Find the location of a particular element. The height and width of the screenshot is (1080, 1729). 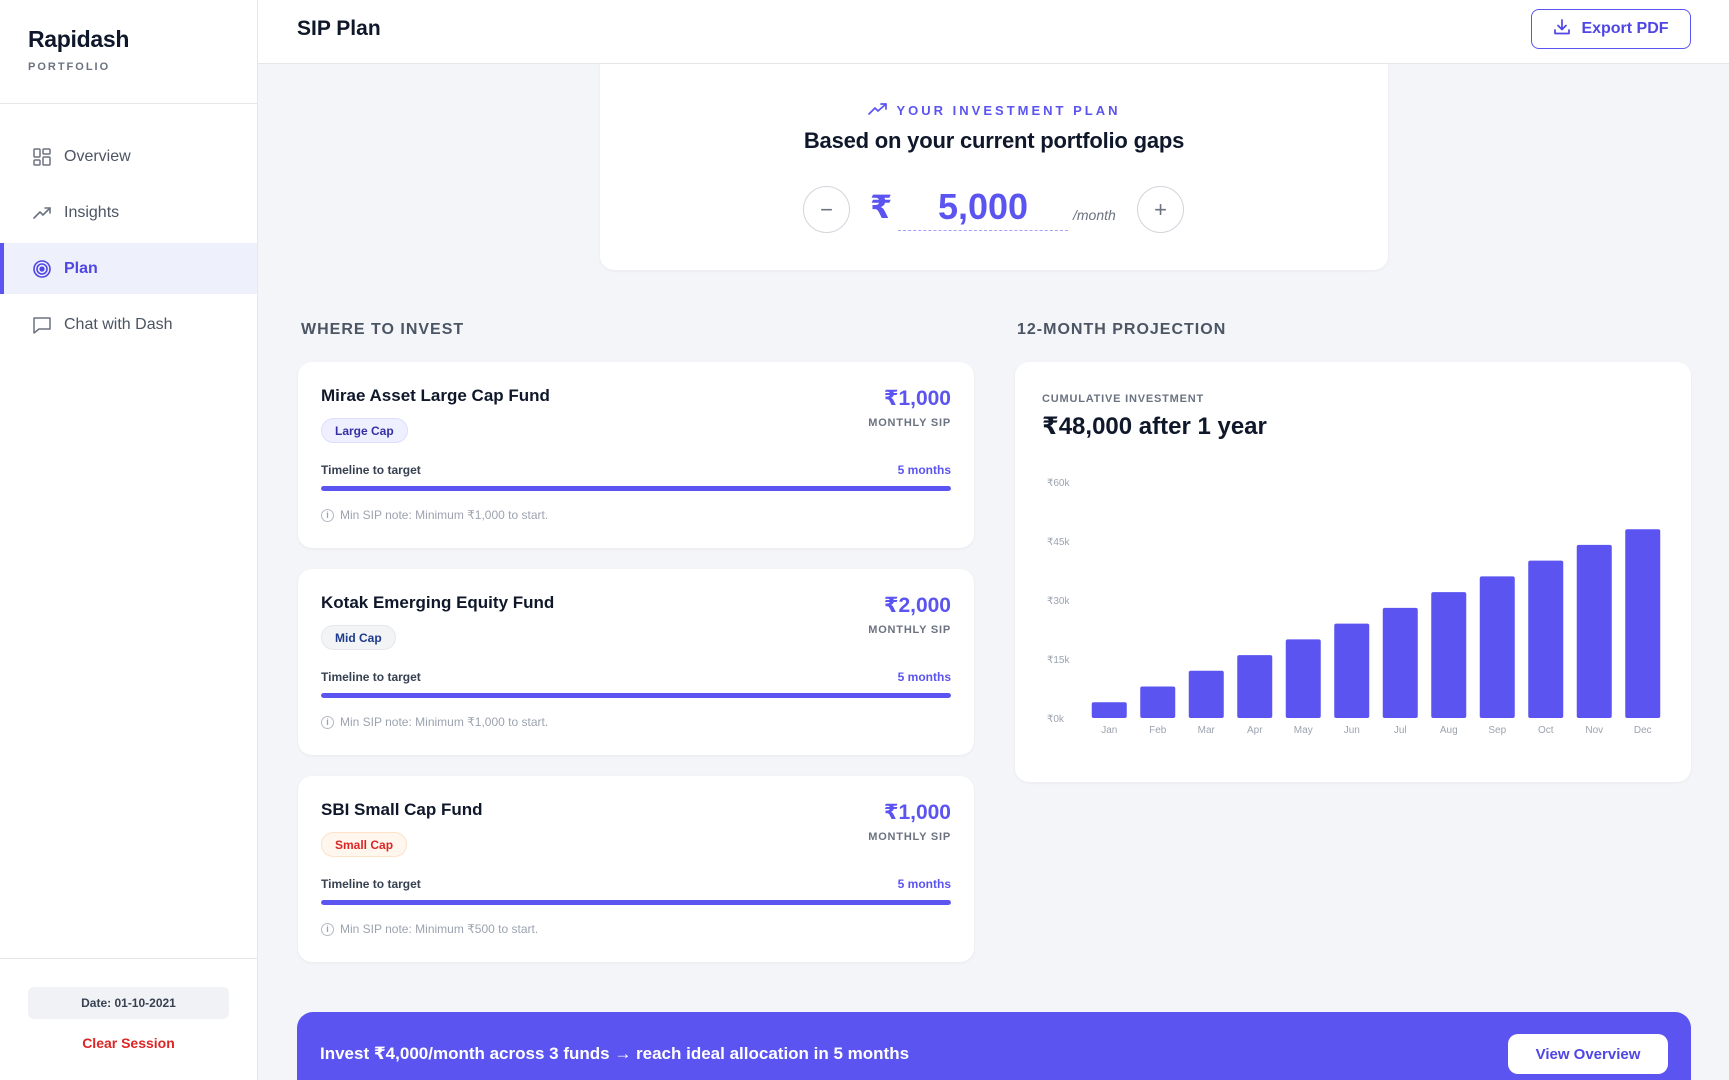

bar-jan is located at coordinates (1109, 710).